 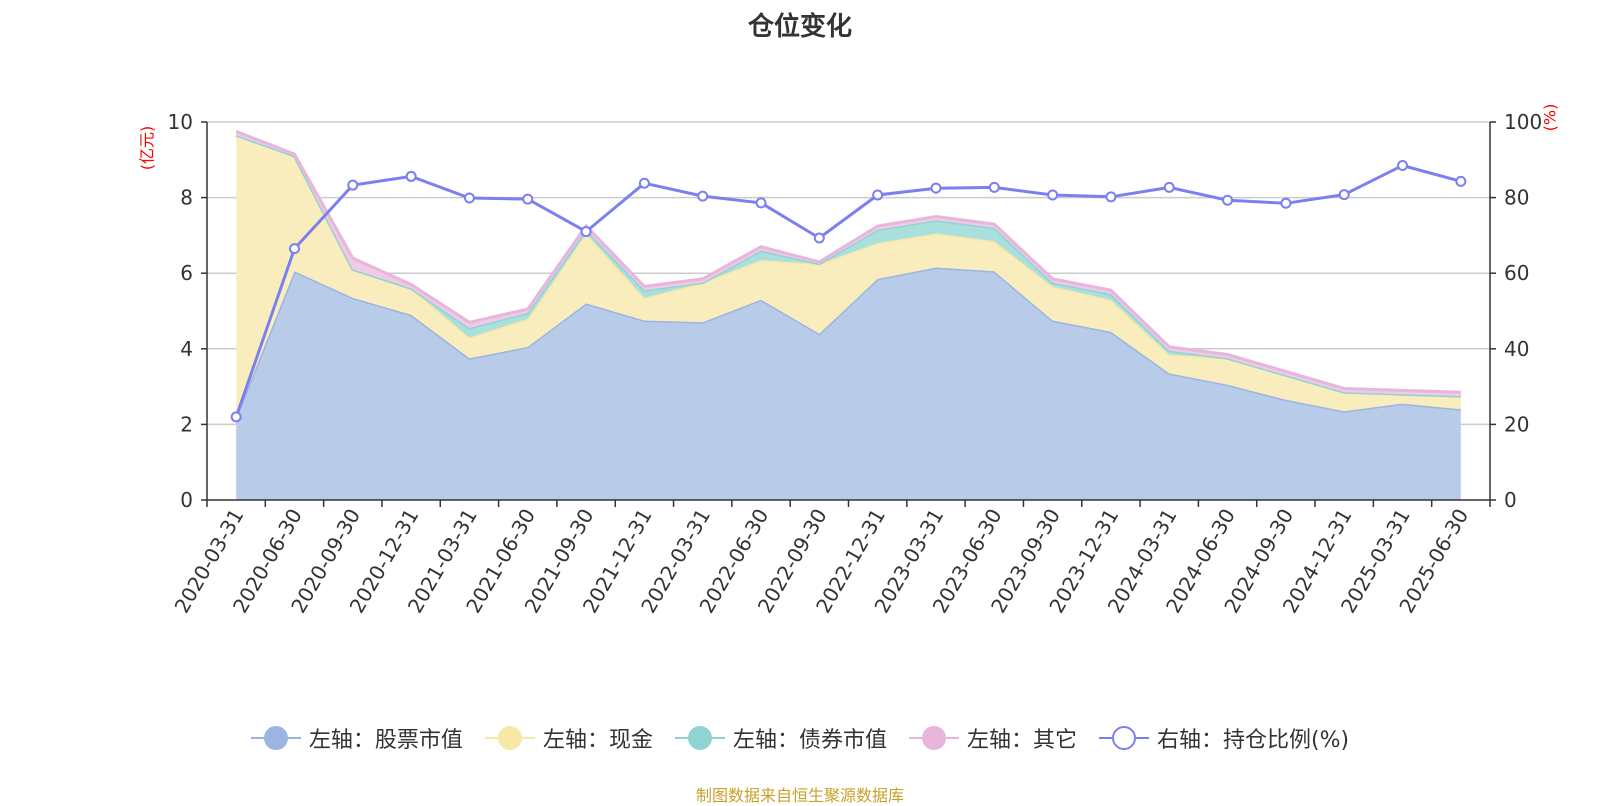 I want to click on data-source-note: 制图数据来自恒生聚源数据库, so click(x=799, y=795).